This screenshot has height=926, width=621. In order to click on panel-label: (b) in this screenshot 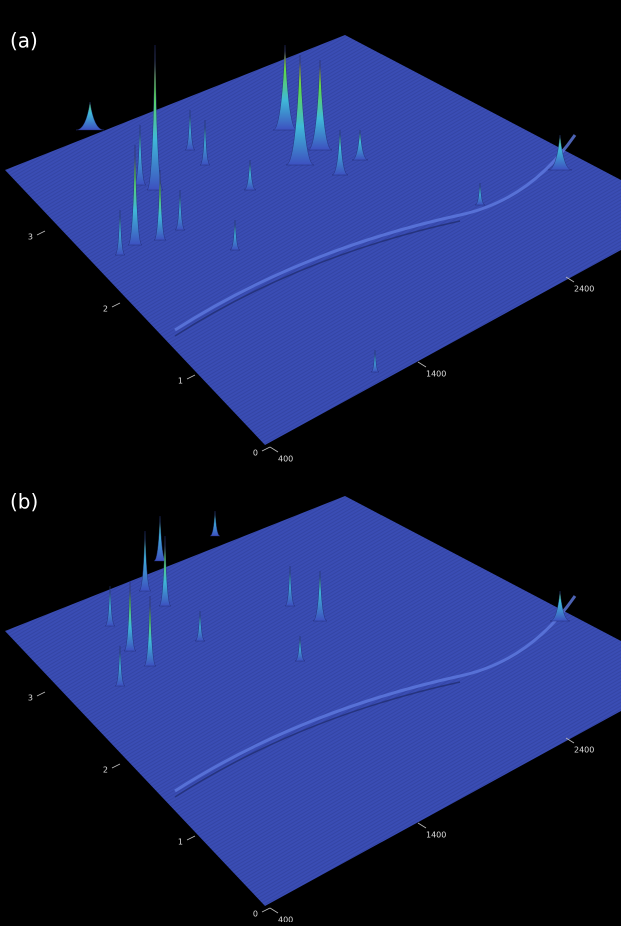, I will do `click(24, 502)`.